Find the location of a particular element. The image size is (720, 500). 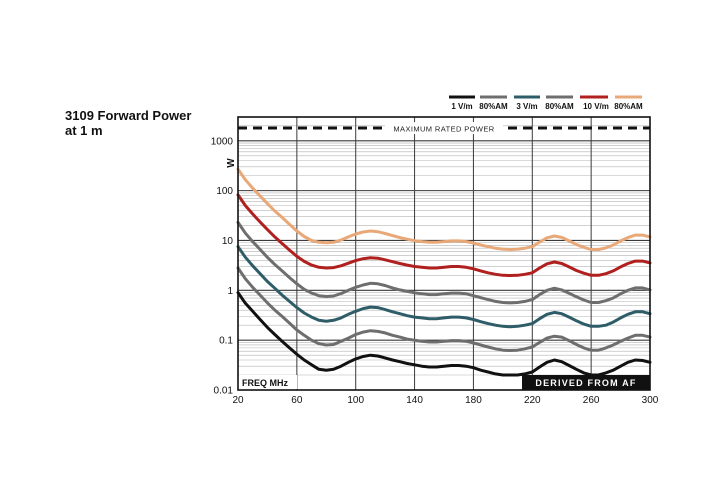

max-rated-power-label-bg is located at coordinates (444, 128).